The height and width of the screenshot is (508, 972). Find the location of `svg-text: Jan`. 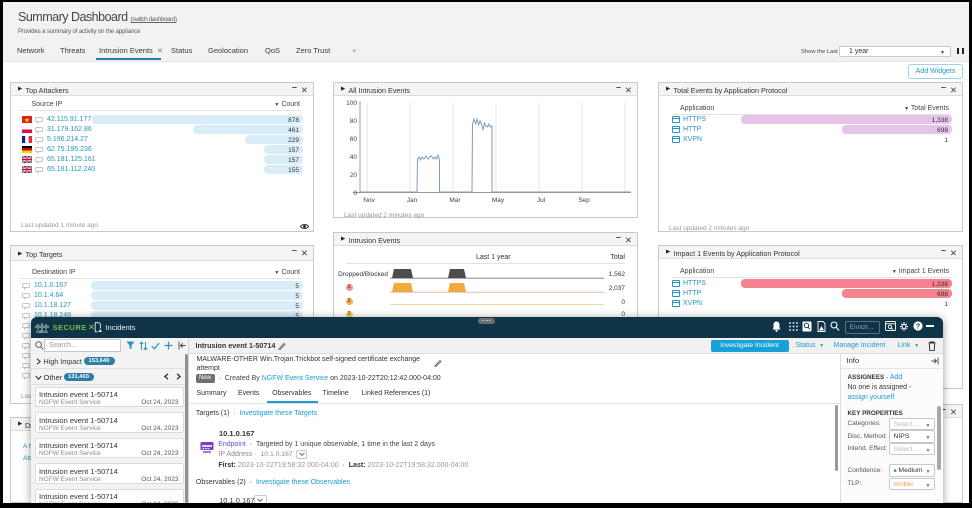

svg-text: Jan is located at coordinates (412, 200).